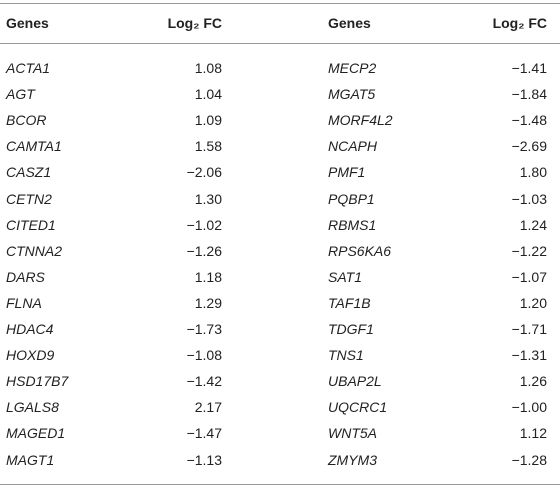  What do you see at coordinates (32, 407) in the screenshot?
I see `gene-name: LGALS8` at bounding box center [32, 407].